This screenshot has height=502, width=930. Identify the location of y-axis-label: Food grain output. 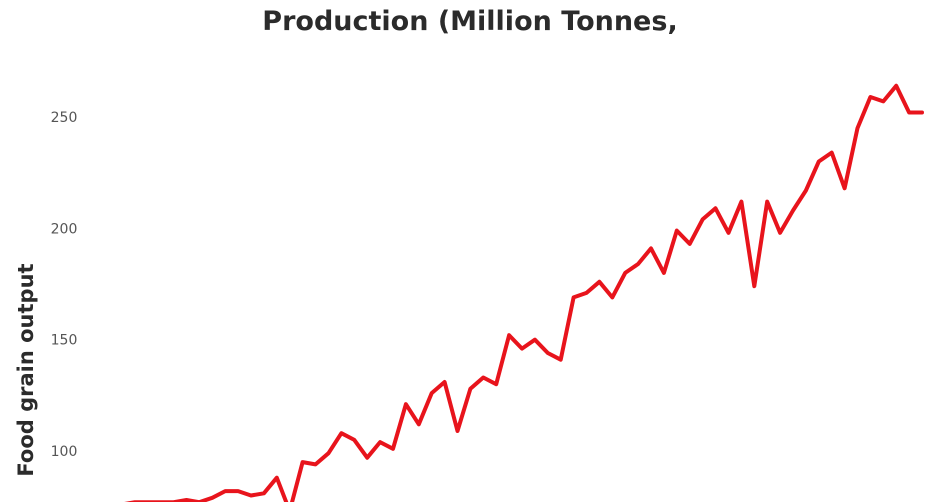
(26, 369).